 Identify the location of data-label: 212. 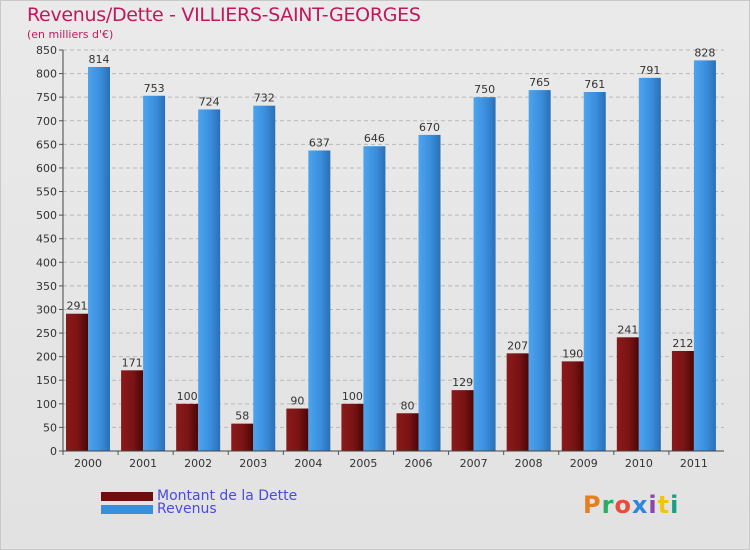
(682, 343).